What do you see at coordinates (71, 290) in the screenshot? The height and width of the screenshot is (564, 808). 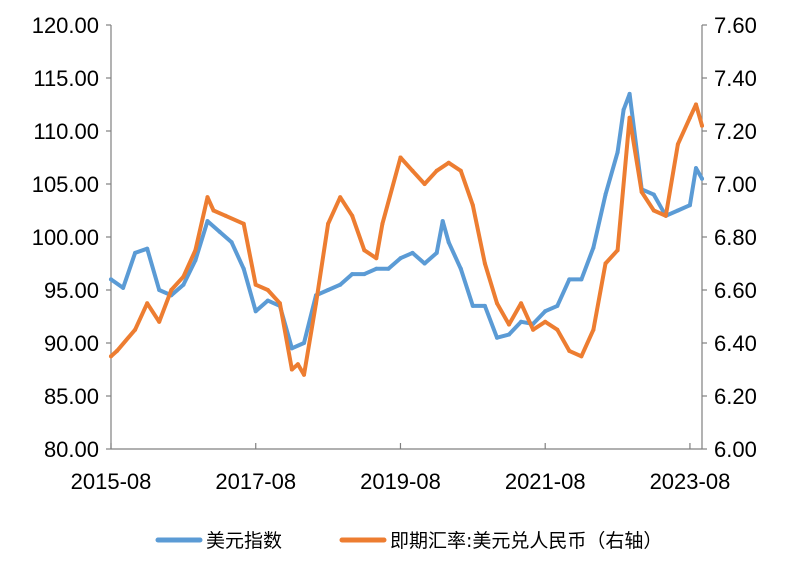 I see `left-tick-label: 95.00` at bounding box center [71, 290].